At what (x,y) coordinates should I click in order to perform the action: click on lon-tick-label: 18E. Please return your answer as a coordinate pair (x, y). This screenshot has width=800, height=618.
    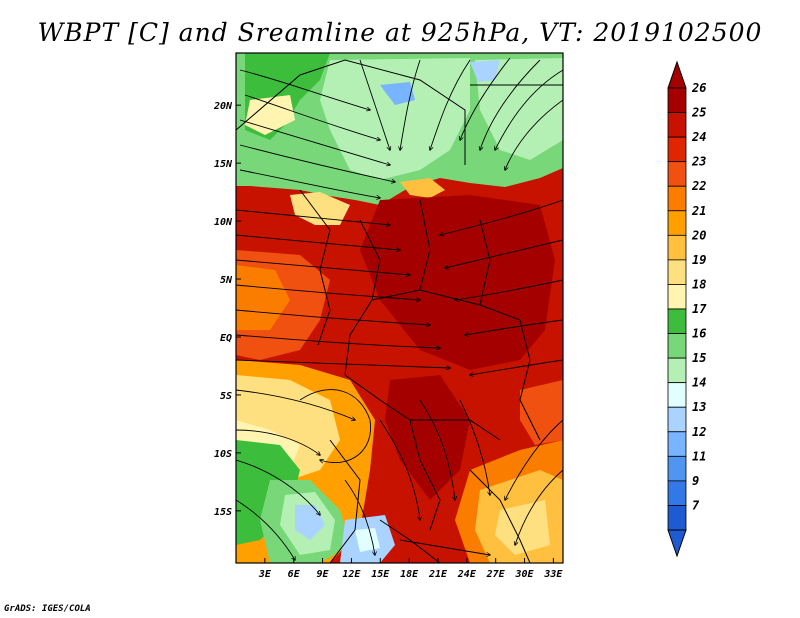
    Looking at the image, I should click on (409, 574).